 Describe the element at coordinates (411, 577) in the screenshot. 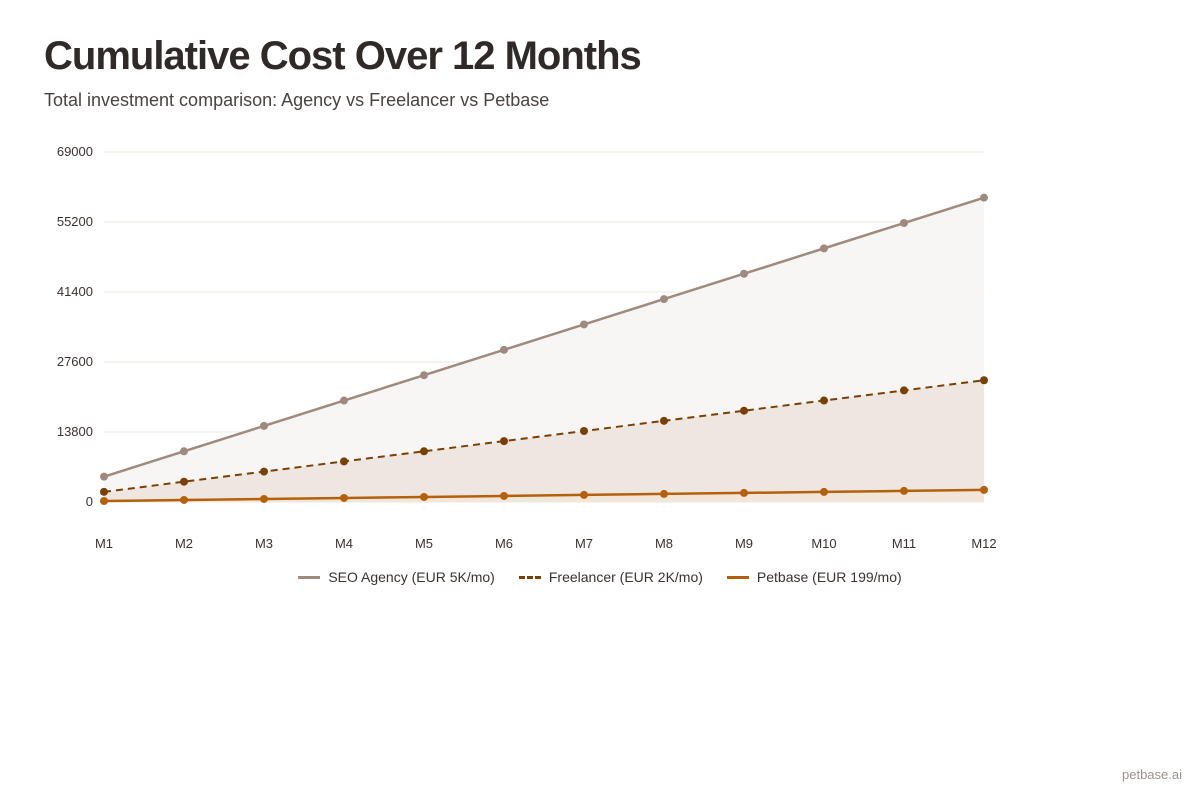

I see `legend-label: SEO Agency (EUR 5K/mo)` at that location.